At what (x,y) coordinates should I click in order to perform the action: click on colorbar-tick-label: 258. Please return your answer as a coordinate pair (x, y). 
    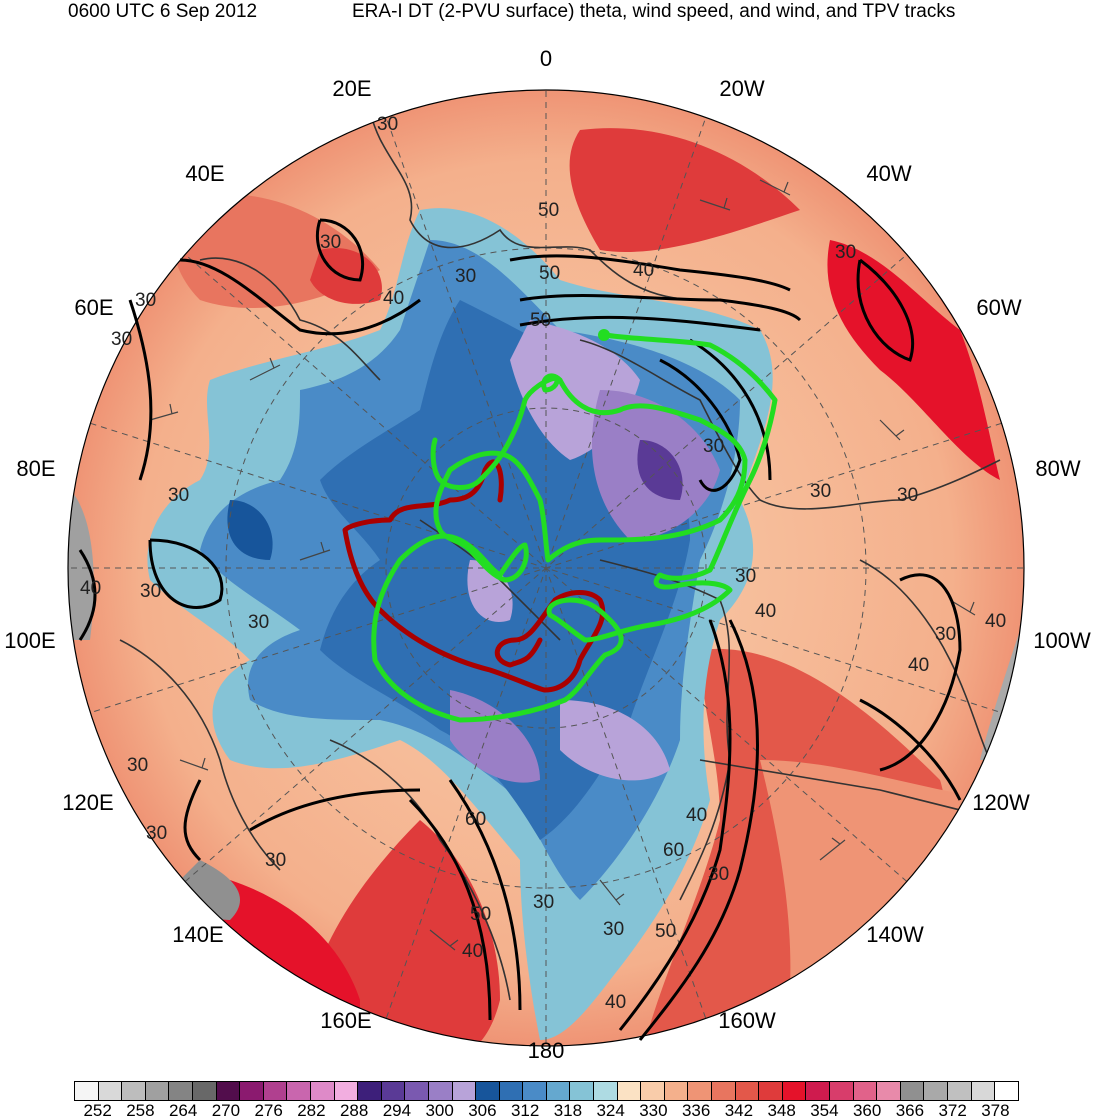
    Looking at the image, I should click on (140, 1110).